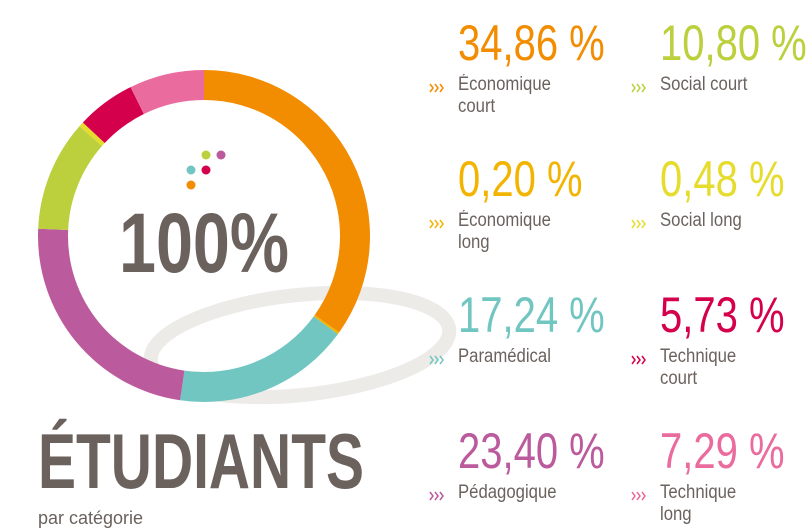  What do you see at coordinates (701, 220) in the screenshot?
I see `category-label: Social long` at bounding box center [701, 220].